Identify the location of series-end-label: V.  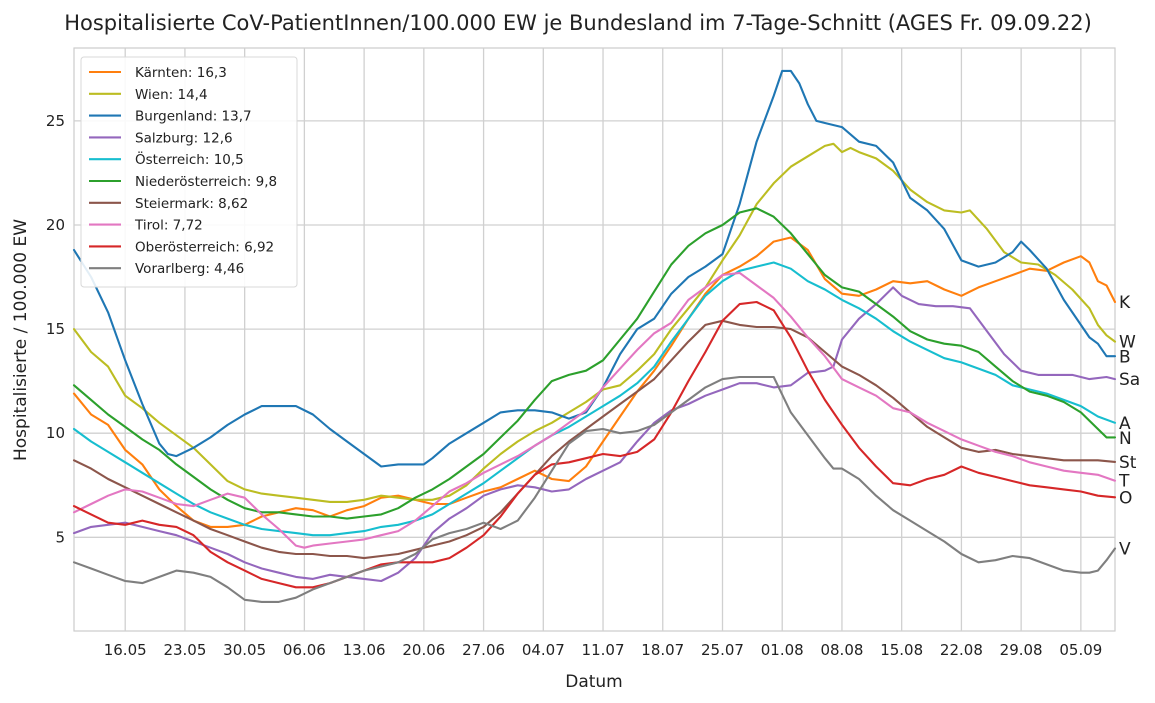
(1125, 550).